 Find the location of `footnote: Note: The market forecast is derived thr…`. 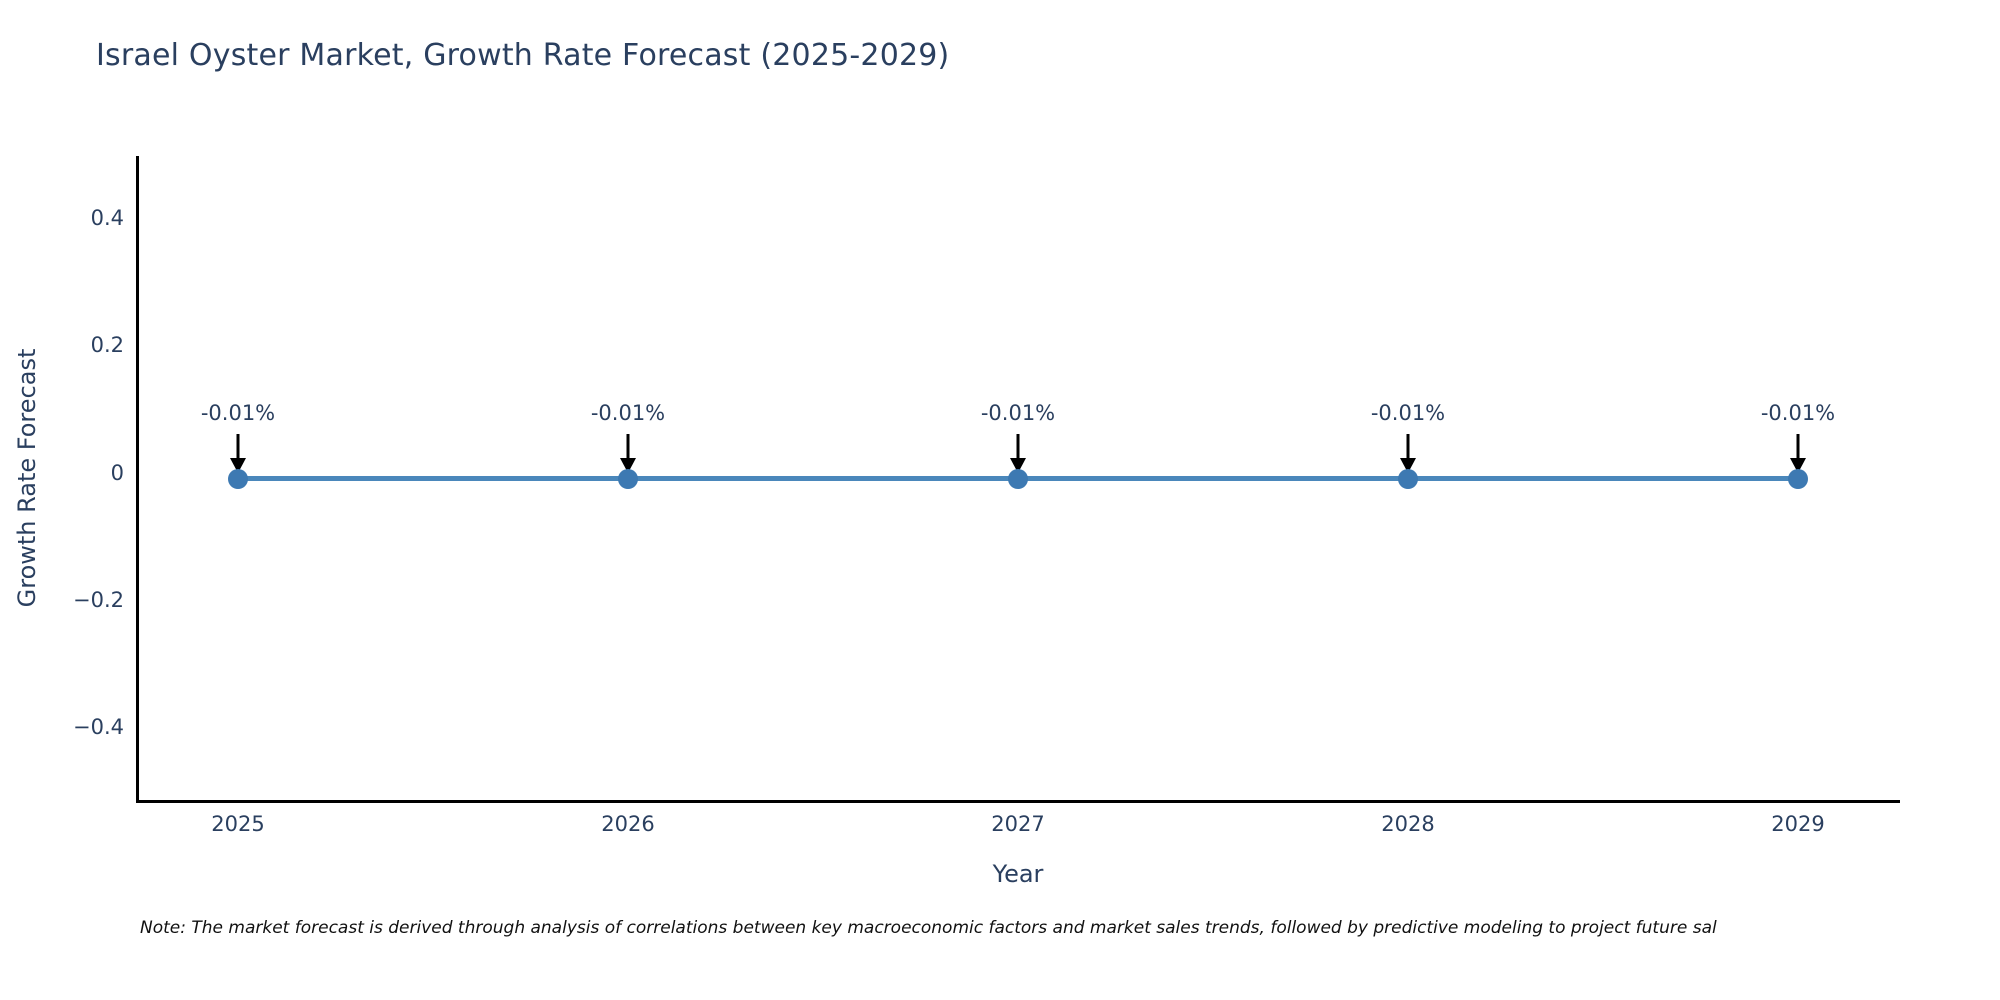

footnote: Note: The market forecast is derived thr… is located at coordinates (928, 928).